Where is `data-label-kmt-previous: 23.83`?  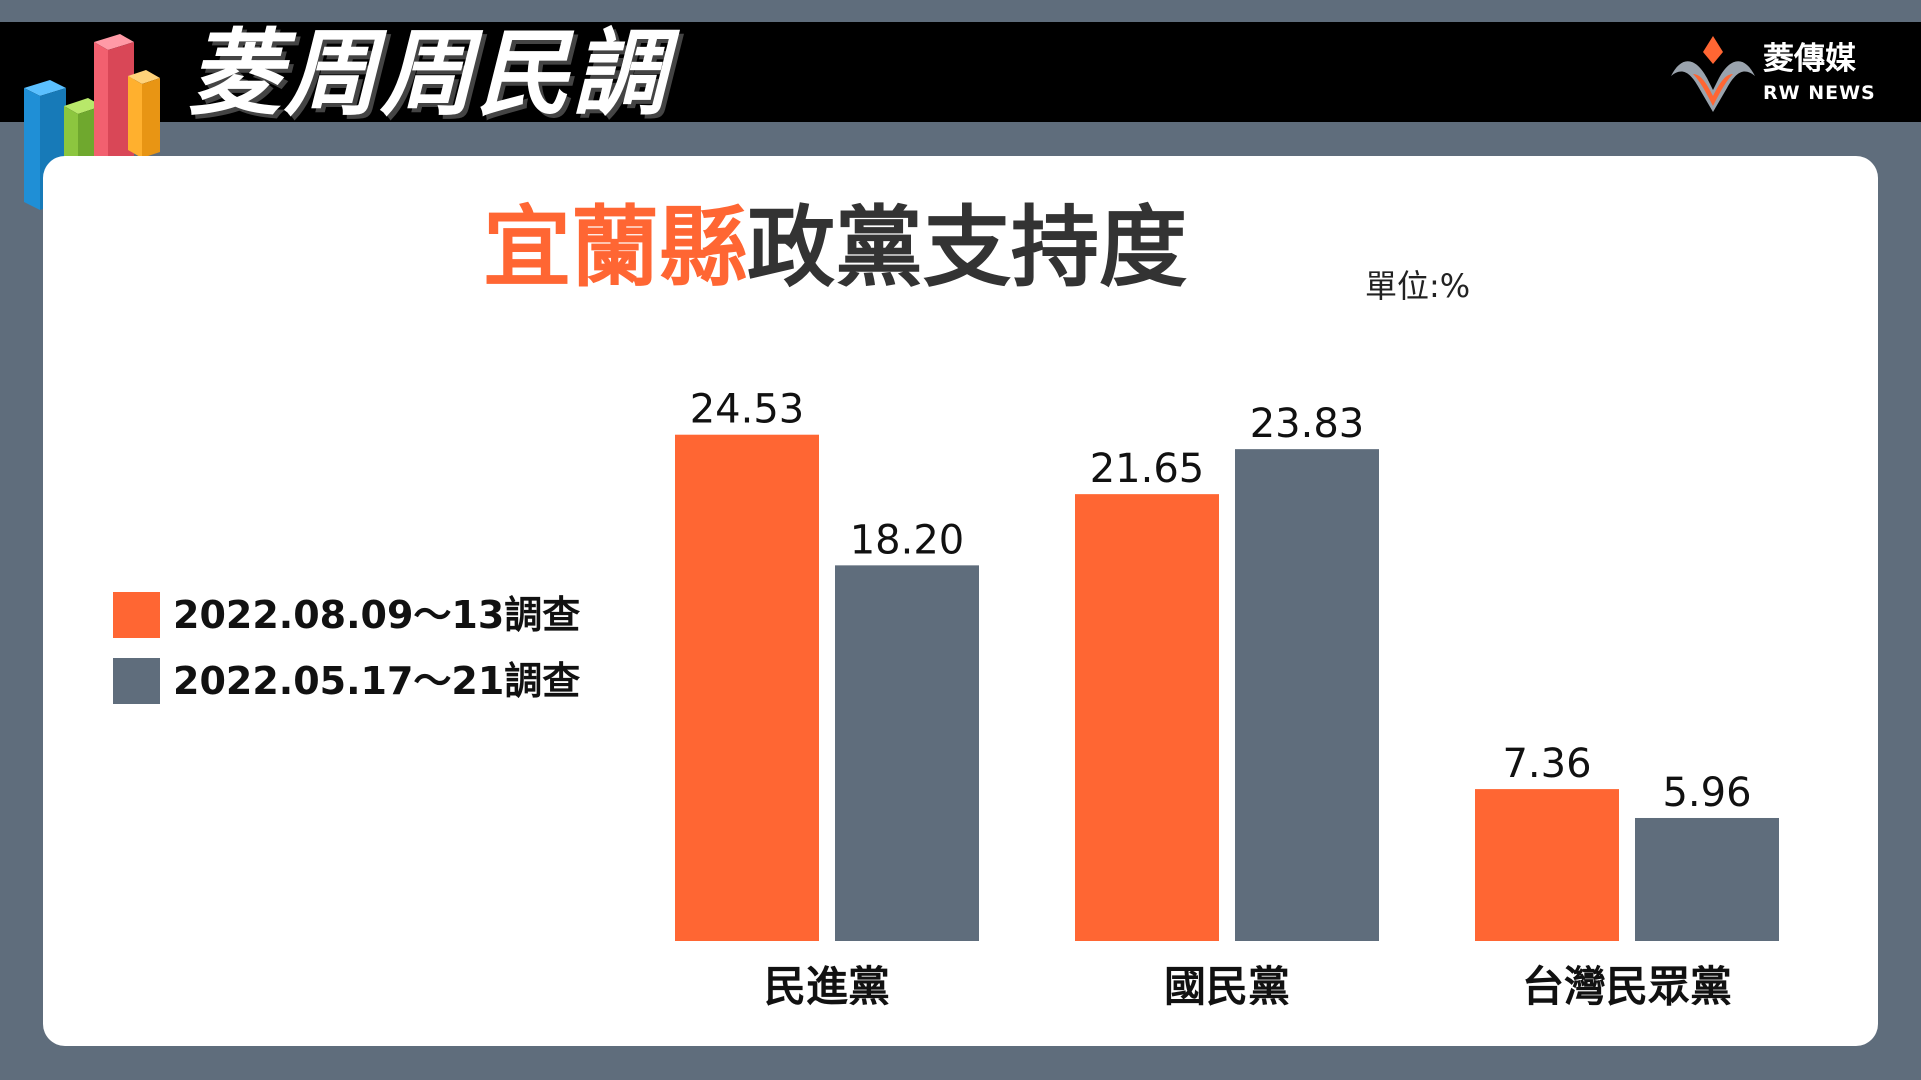
data-label-kmt-previous: 23.83 is located at coordinates (1307, 424).